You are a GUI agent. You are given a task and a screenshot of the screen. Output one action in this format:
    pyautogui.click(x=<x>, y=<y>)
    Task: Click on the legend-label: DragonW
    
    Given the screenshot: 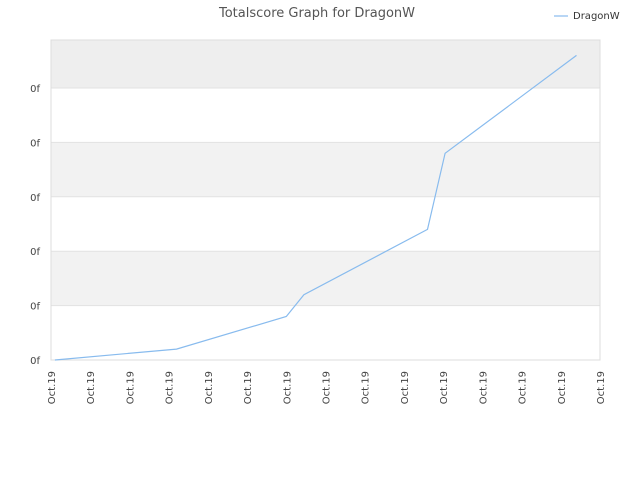 What is the action you would take?
    pyautogui.click(x=596, y=16)
    